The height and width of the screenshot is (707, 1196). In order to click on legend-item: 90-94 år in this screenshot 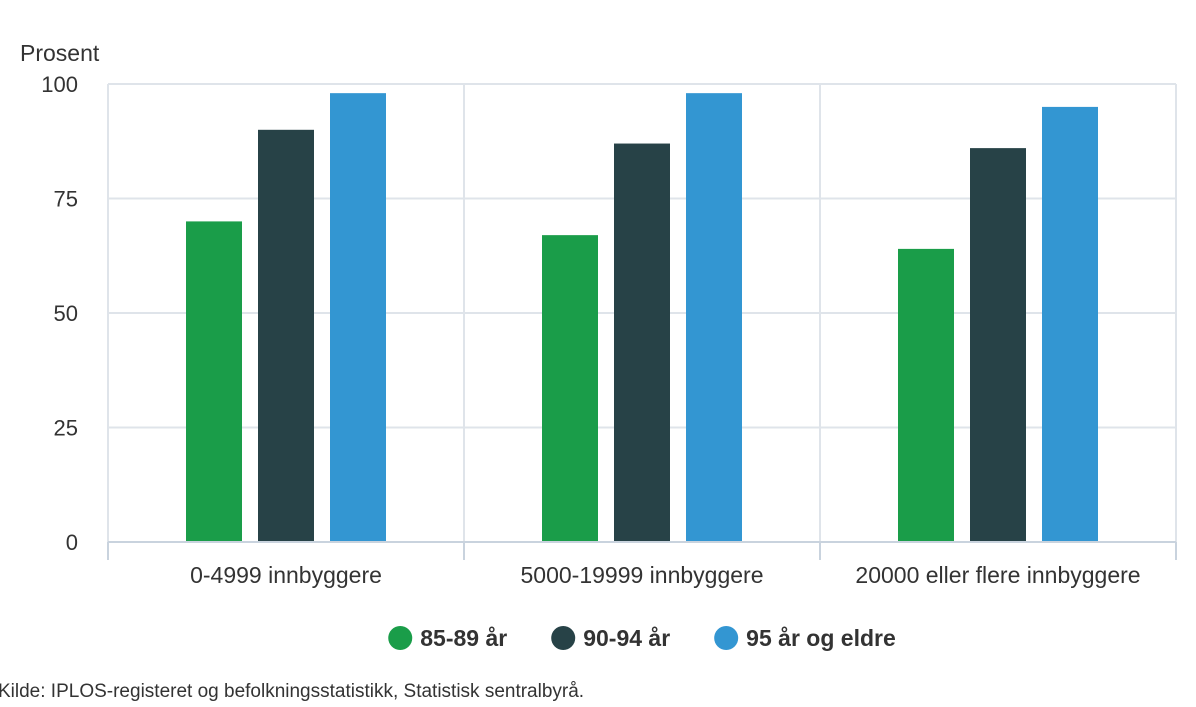, I will do `click(610, 638)`.